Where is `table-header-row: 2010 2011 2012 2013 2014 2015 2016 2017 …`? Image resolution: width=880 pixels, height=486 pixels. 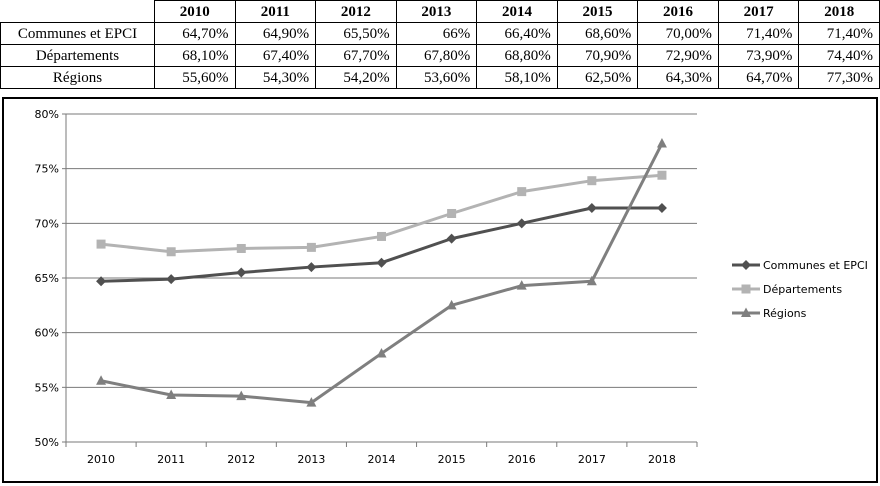 table-header-row: 2010 2011 2012 2013 2014 2015 2016 2017 … is located at coordinates (440, 11).